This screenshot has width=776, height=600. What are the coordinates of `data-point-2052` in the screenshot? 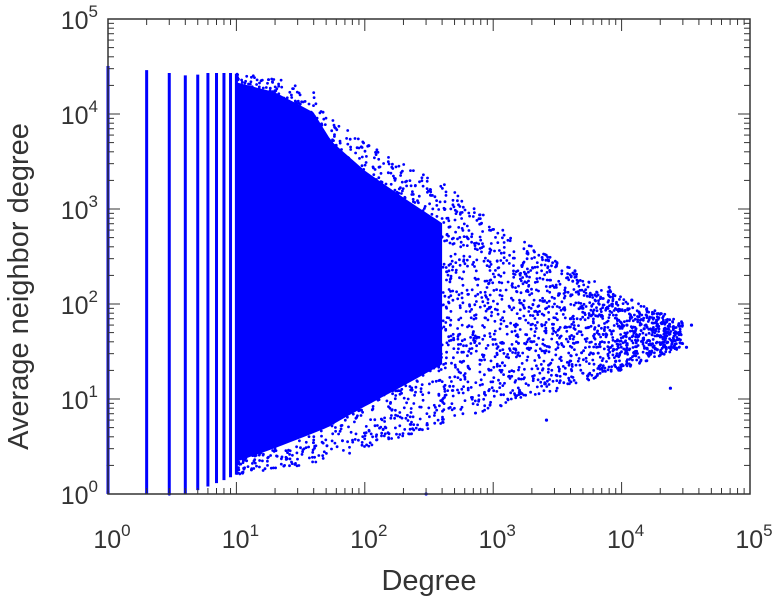 It's located at (453, 291).